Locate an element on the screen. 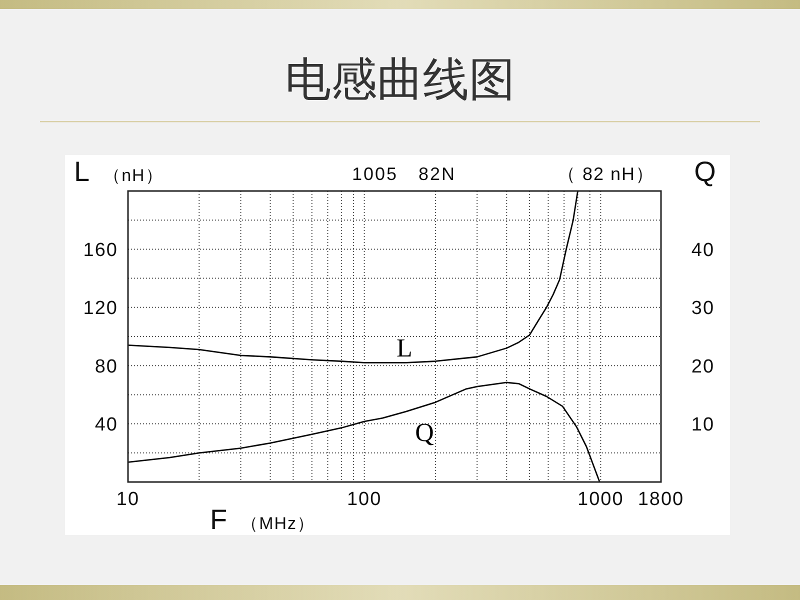 The width and height of the screenshot is (800, 600). y-axis-title: L （nH） is located at coordinates (119, 171).